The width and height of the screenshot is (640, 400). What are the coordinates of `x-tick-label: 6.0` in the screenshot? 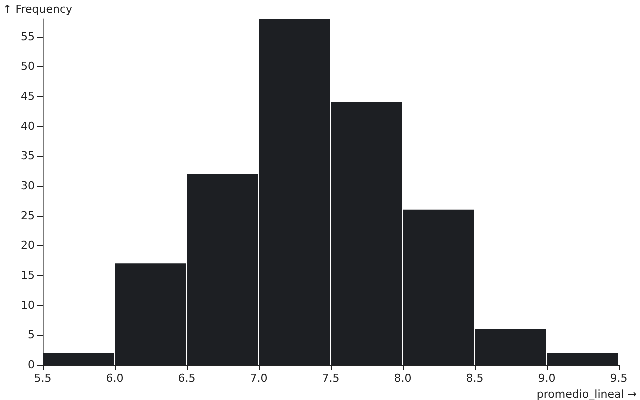 It's located at (115, 378).